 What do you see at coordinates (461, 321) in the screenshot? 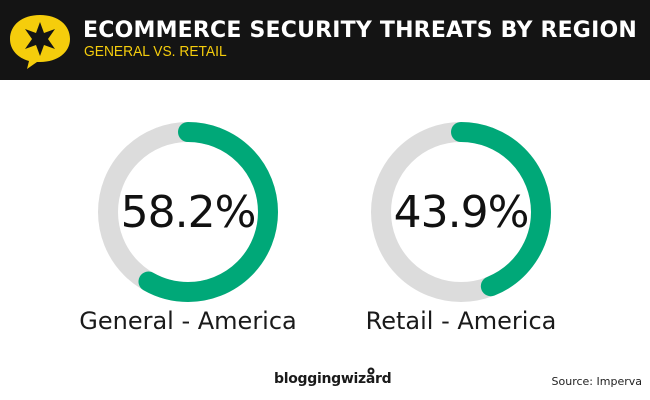
I see `donut-label-retail: Retail - America` at bounding box center [461, 321].